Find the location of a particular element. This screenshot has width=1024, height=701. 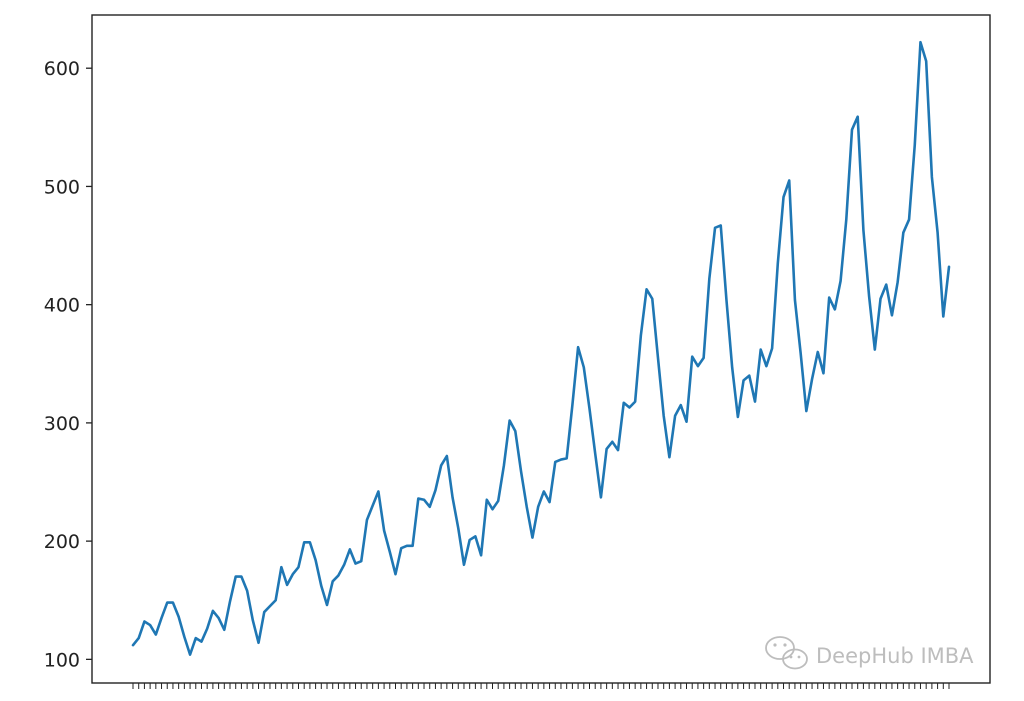

x-axis is located at coordinates (541, 686).